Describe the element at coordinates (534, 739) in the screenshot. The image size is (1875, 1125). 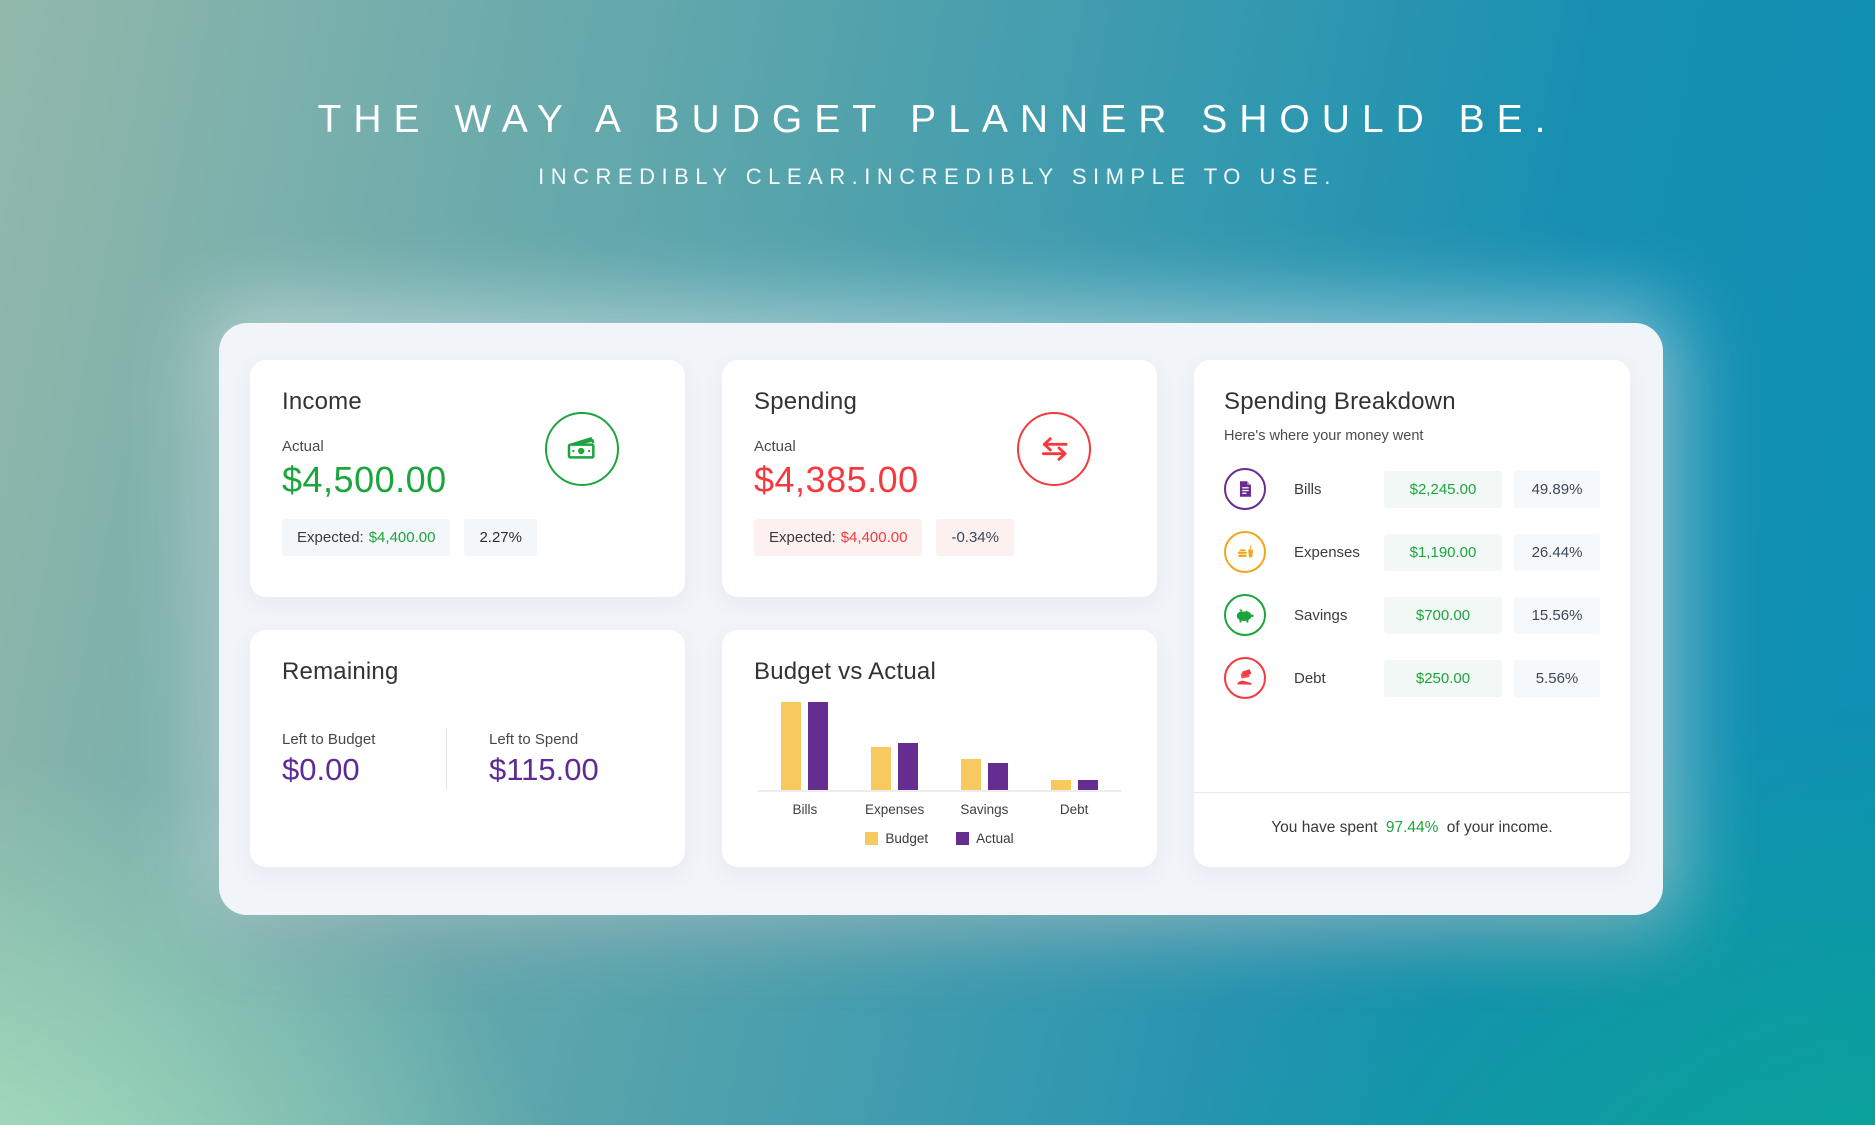
I see `left-to-spend-label: Left to Spend` at that location.